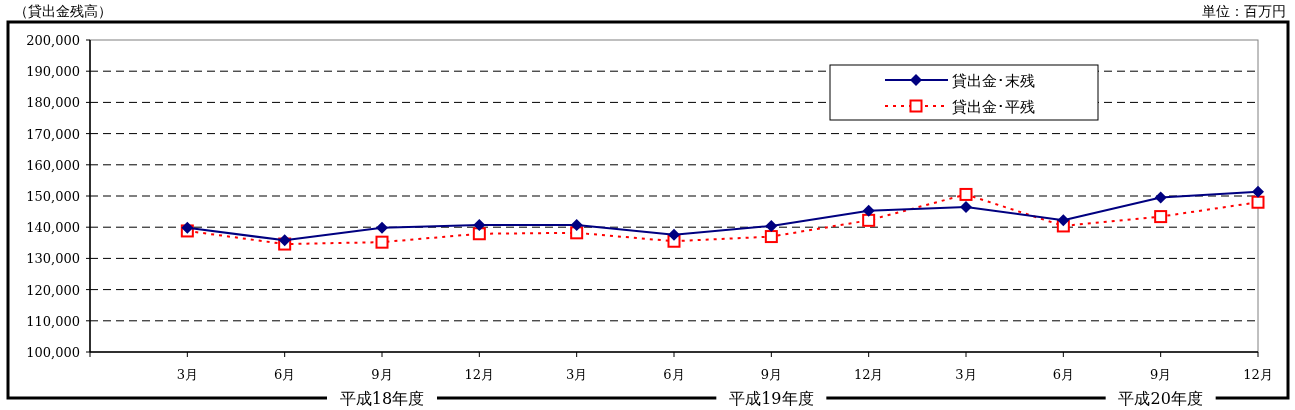 This screenshot has height=410, width=1295. Describe the element at coordinates (1160, 398) in the screenshot. I see `annotation: 平成20年度` at that location.